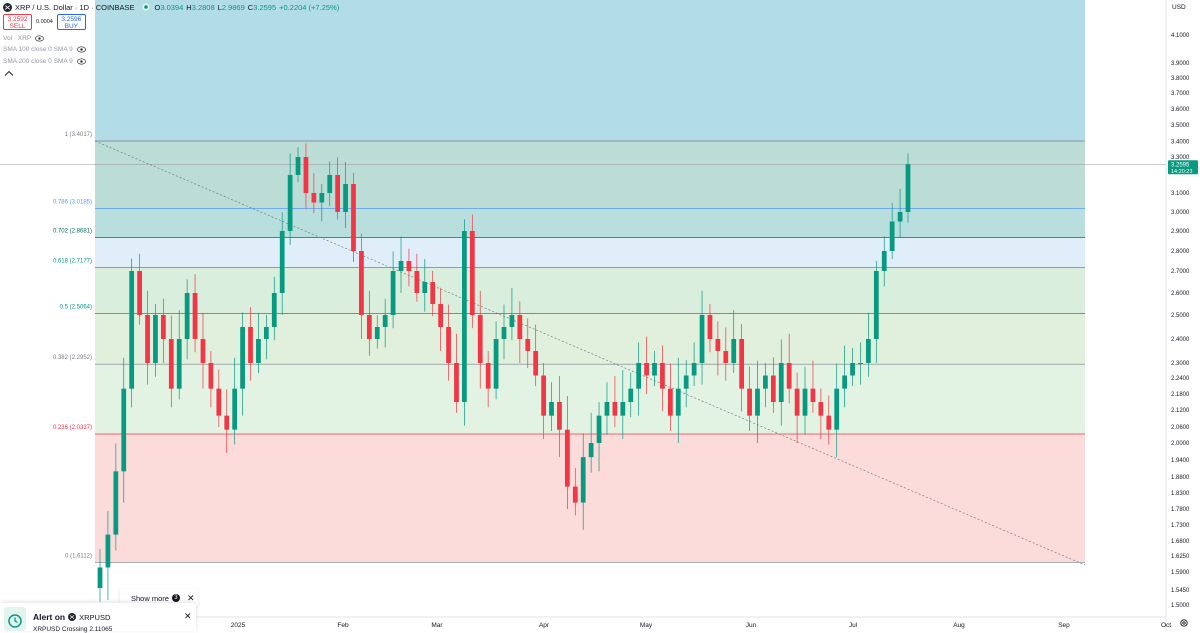 This screenshot has width=1200, height=633. Describe the element at coordinates (175, 598) in the screenshot. I see `show-more-count: 3` at that location.